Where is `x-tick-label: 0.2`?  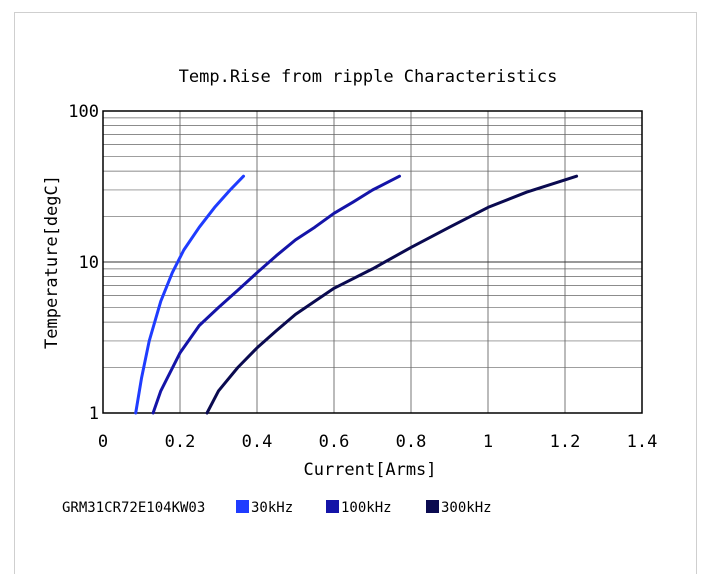
x-tick-label: 0.2 is located at coordinates (180, 442).